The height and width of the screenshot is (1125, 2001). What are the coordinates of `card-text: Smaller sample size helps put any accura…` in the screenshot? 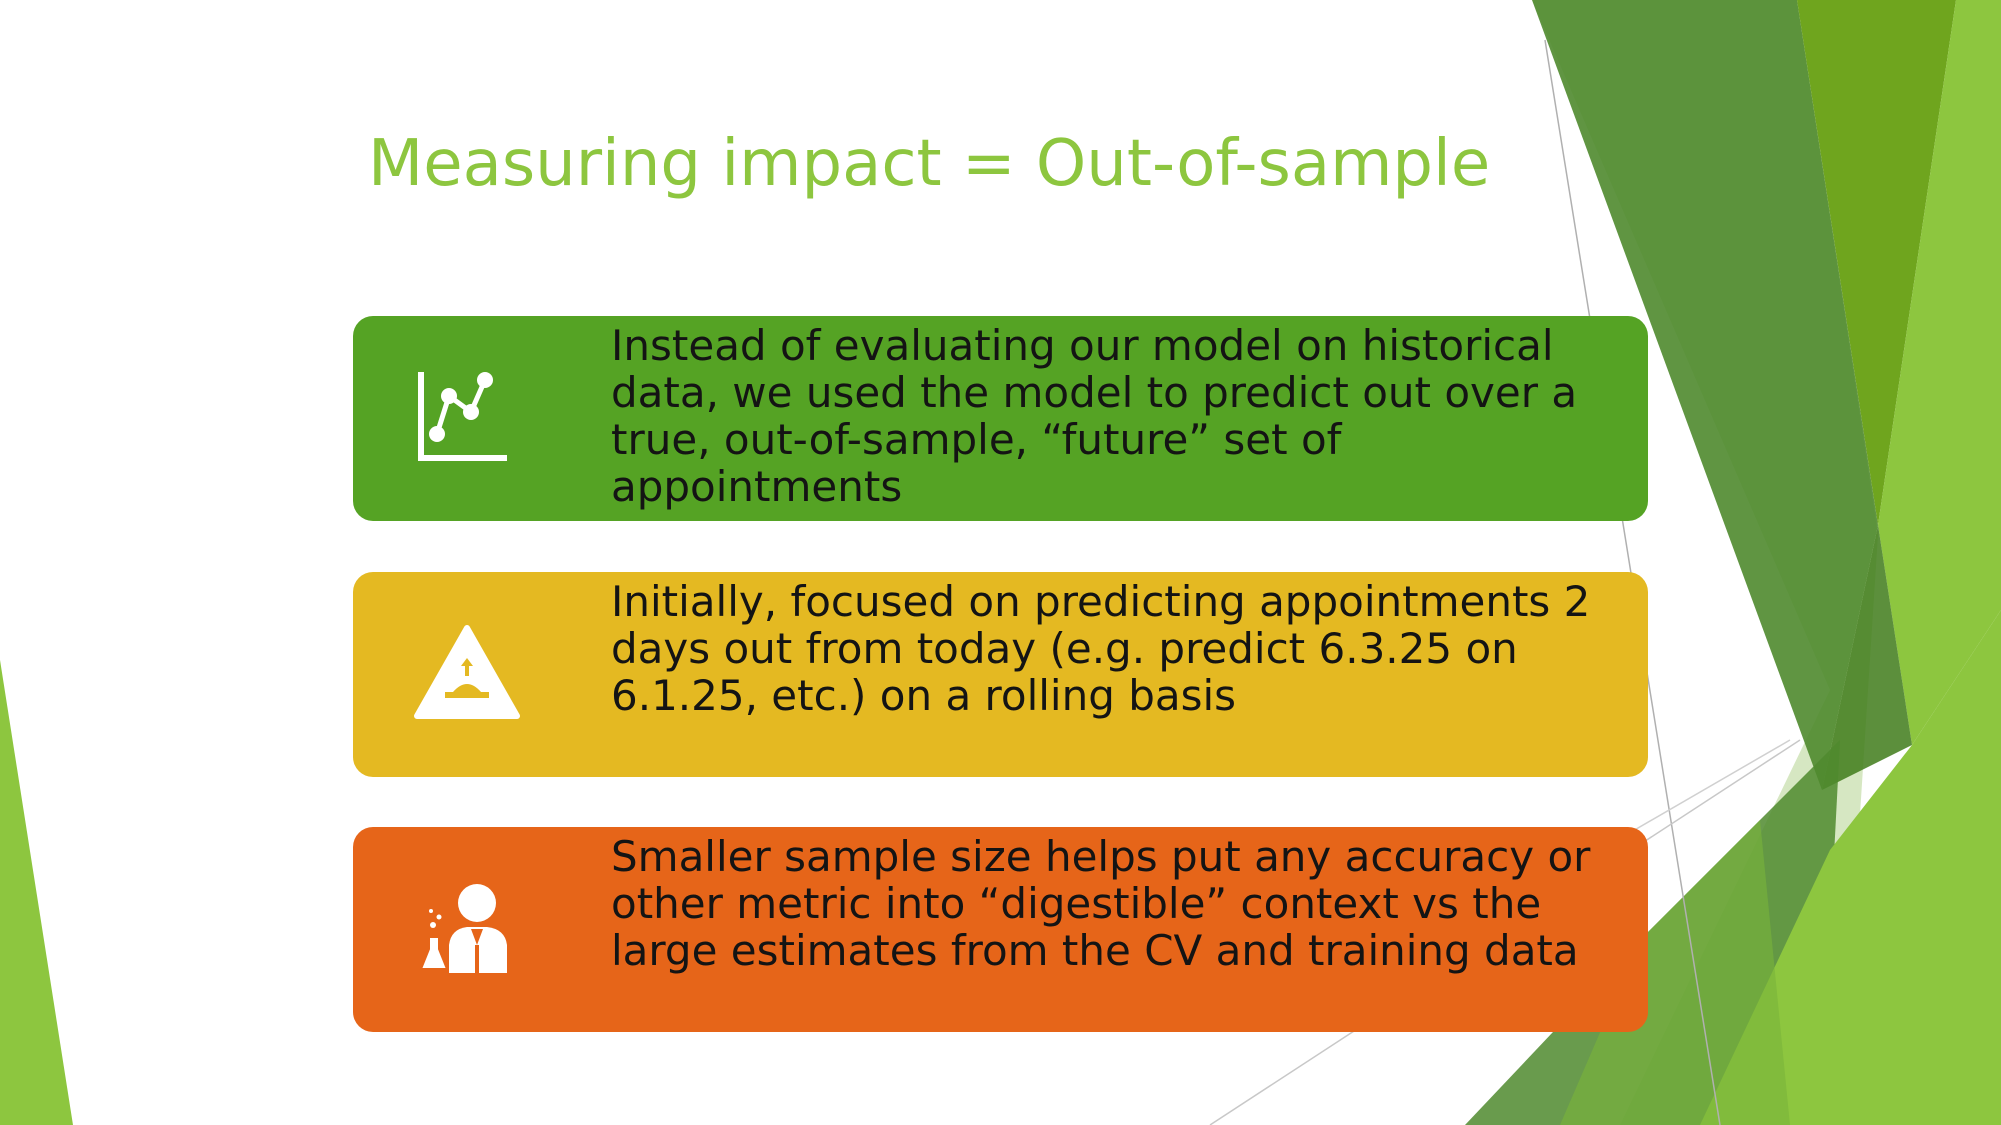 It's located at (1101, 903).